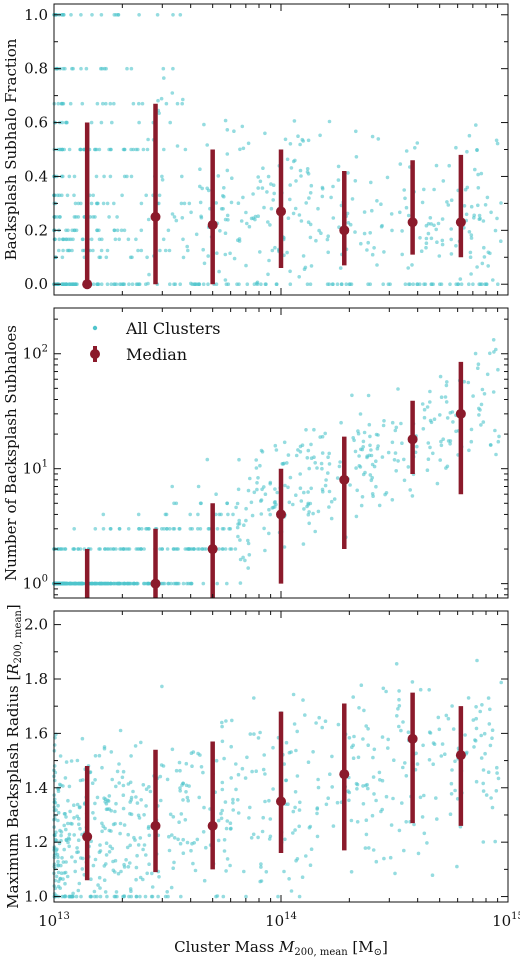 The image size is (520, 958). Describe the element at coordinates (212, 549) in the screenshot. I see `median-point` at that location.